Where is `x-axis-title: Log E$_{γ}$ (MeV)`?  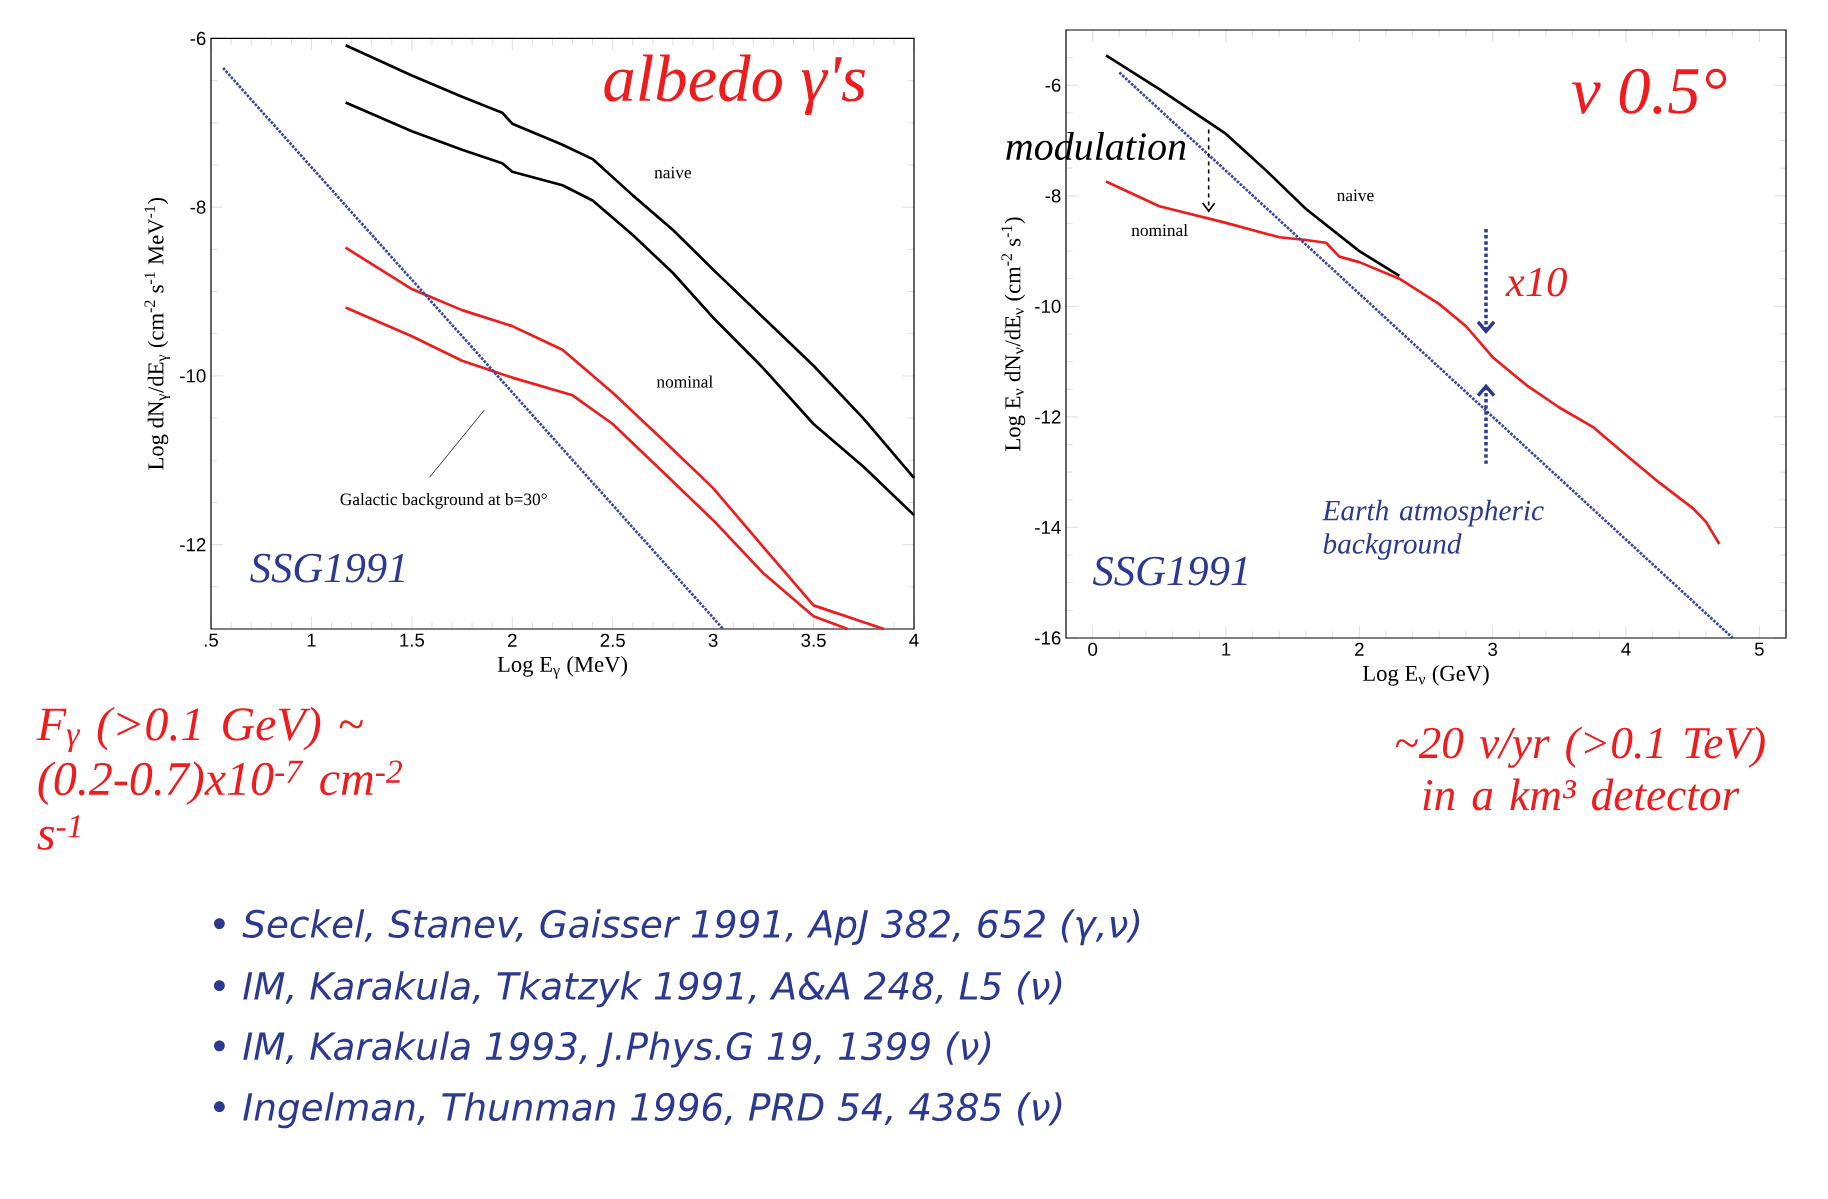
x-axis-title: Log E$_{γ}$ (MeV) is located at coordinates (562, 667).